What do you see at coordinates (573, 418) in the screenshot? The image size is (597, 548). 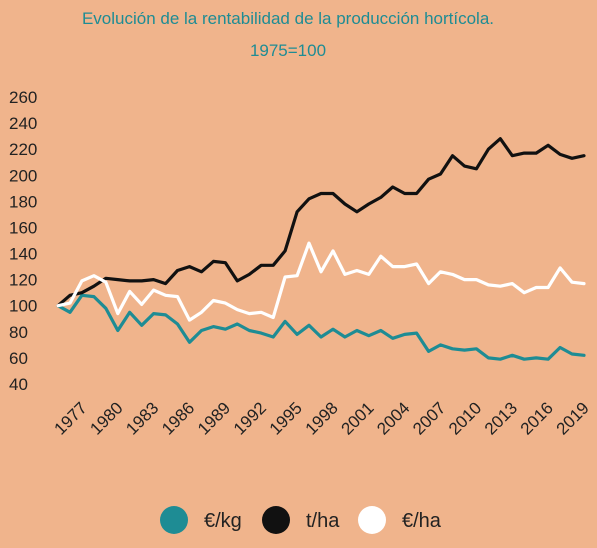 I see `x-tick-label: 2019` at bounding box center [573, 418].